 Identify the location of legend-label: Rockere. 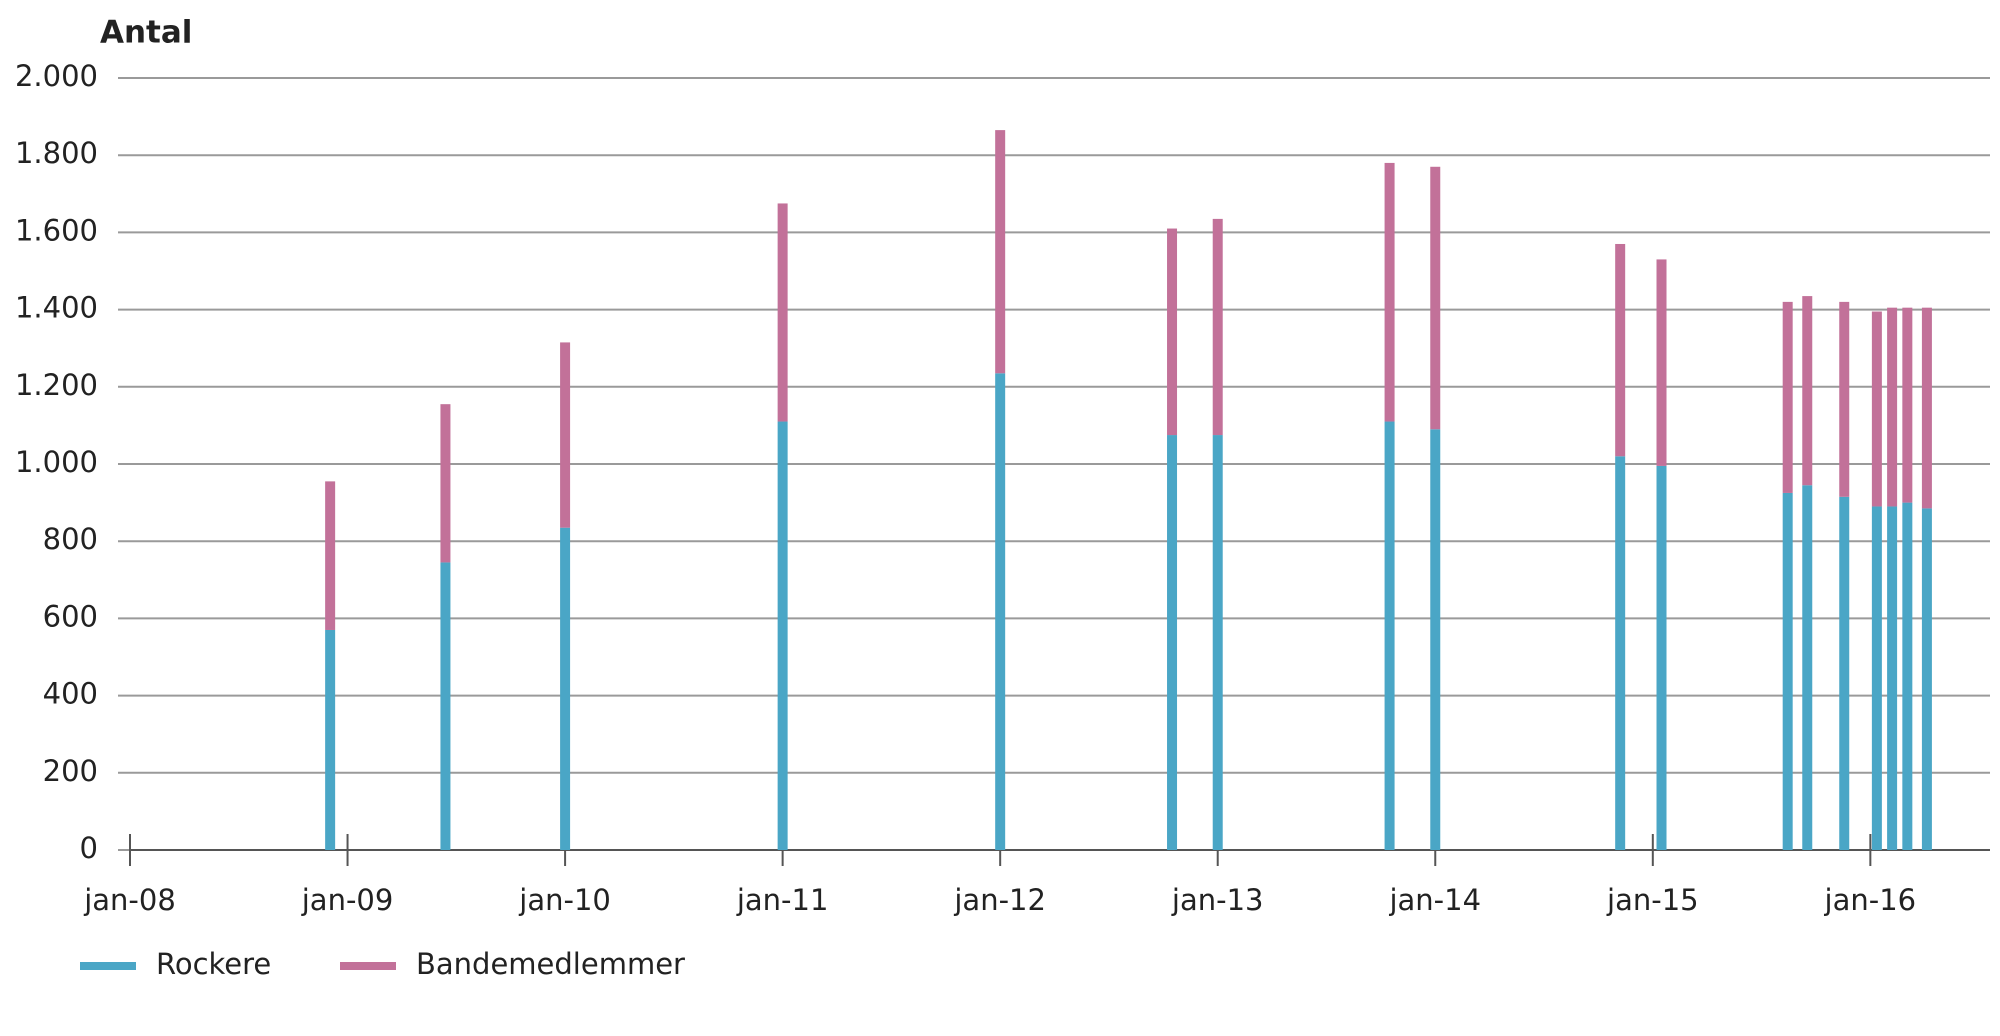
(213, 964).